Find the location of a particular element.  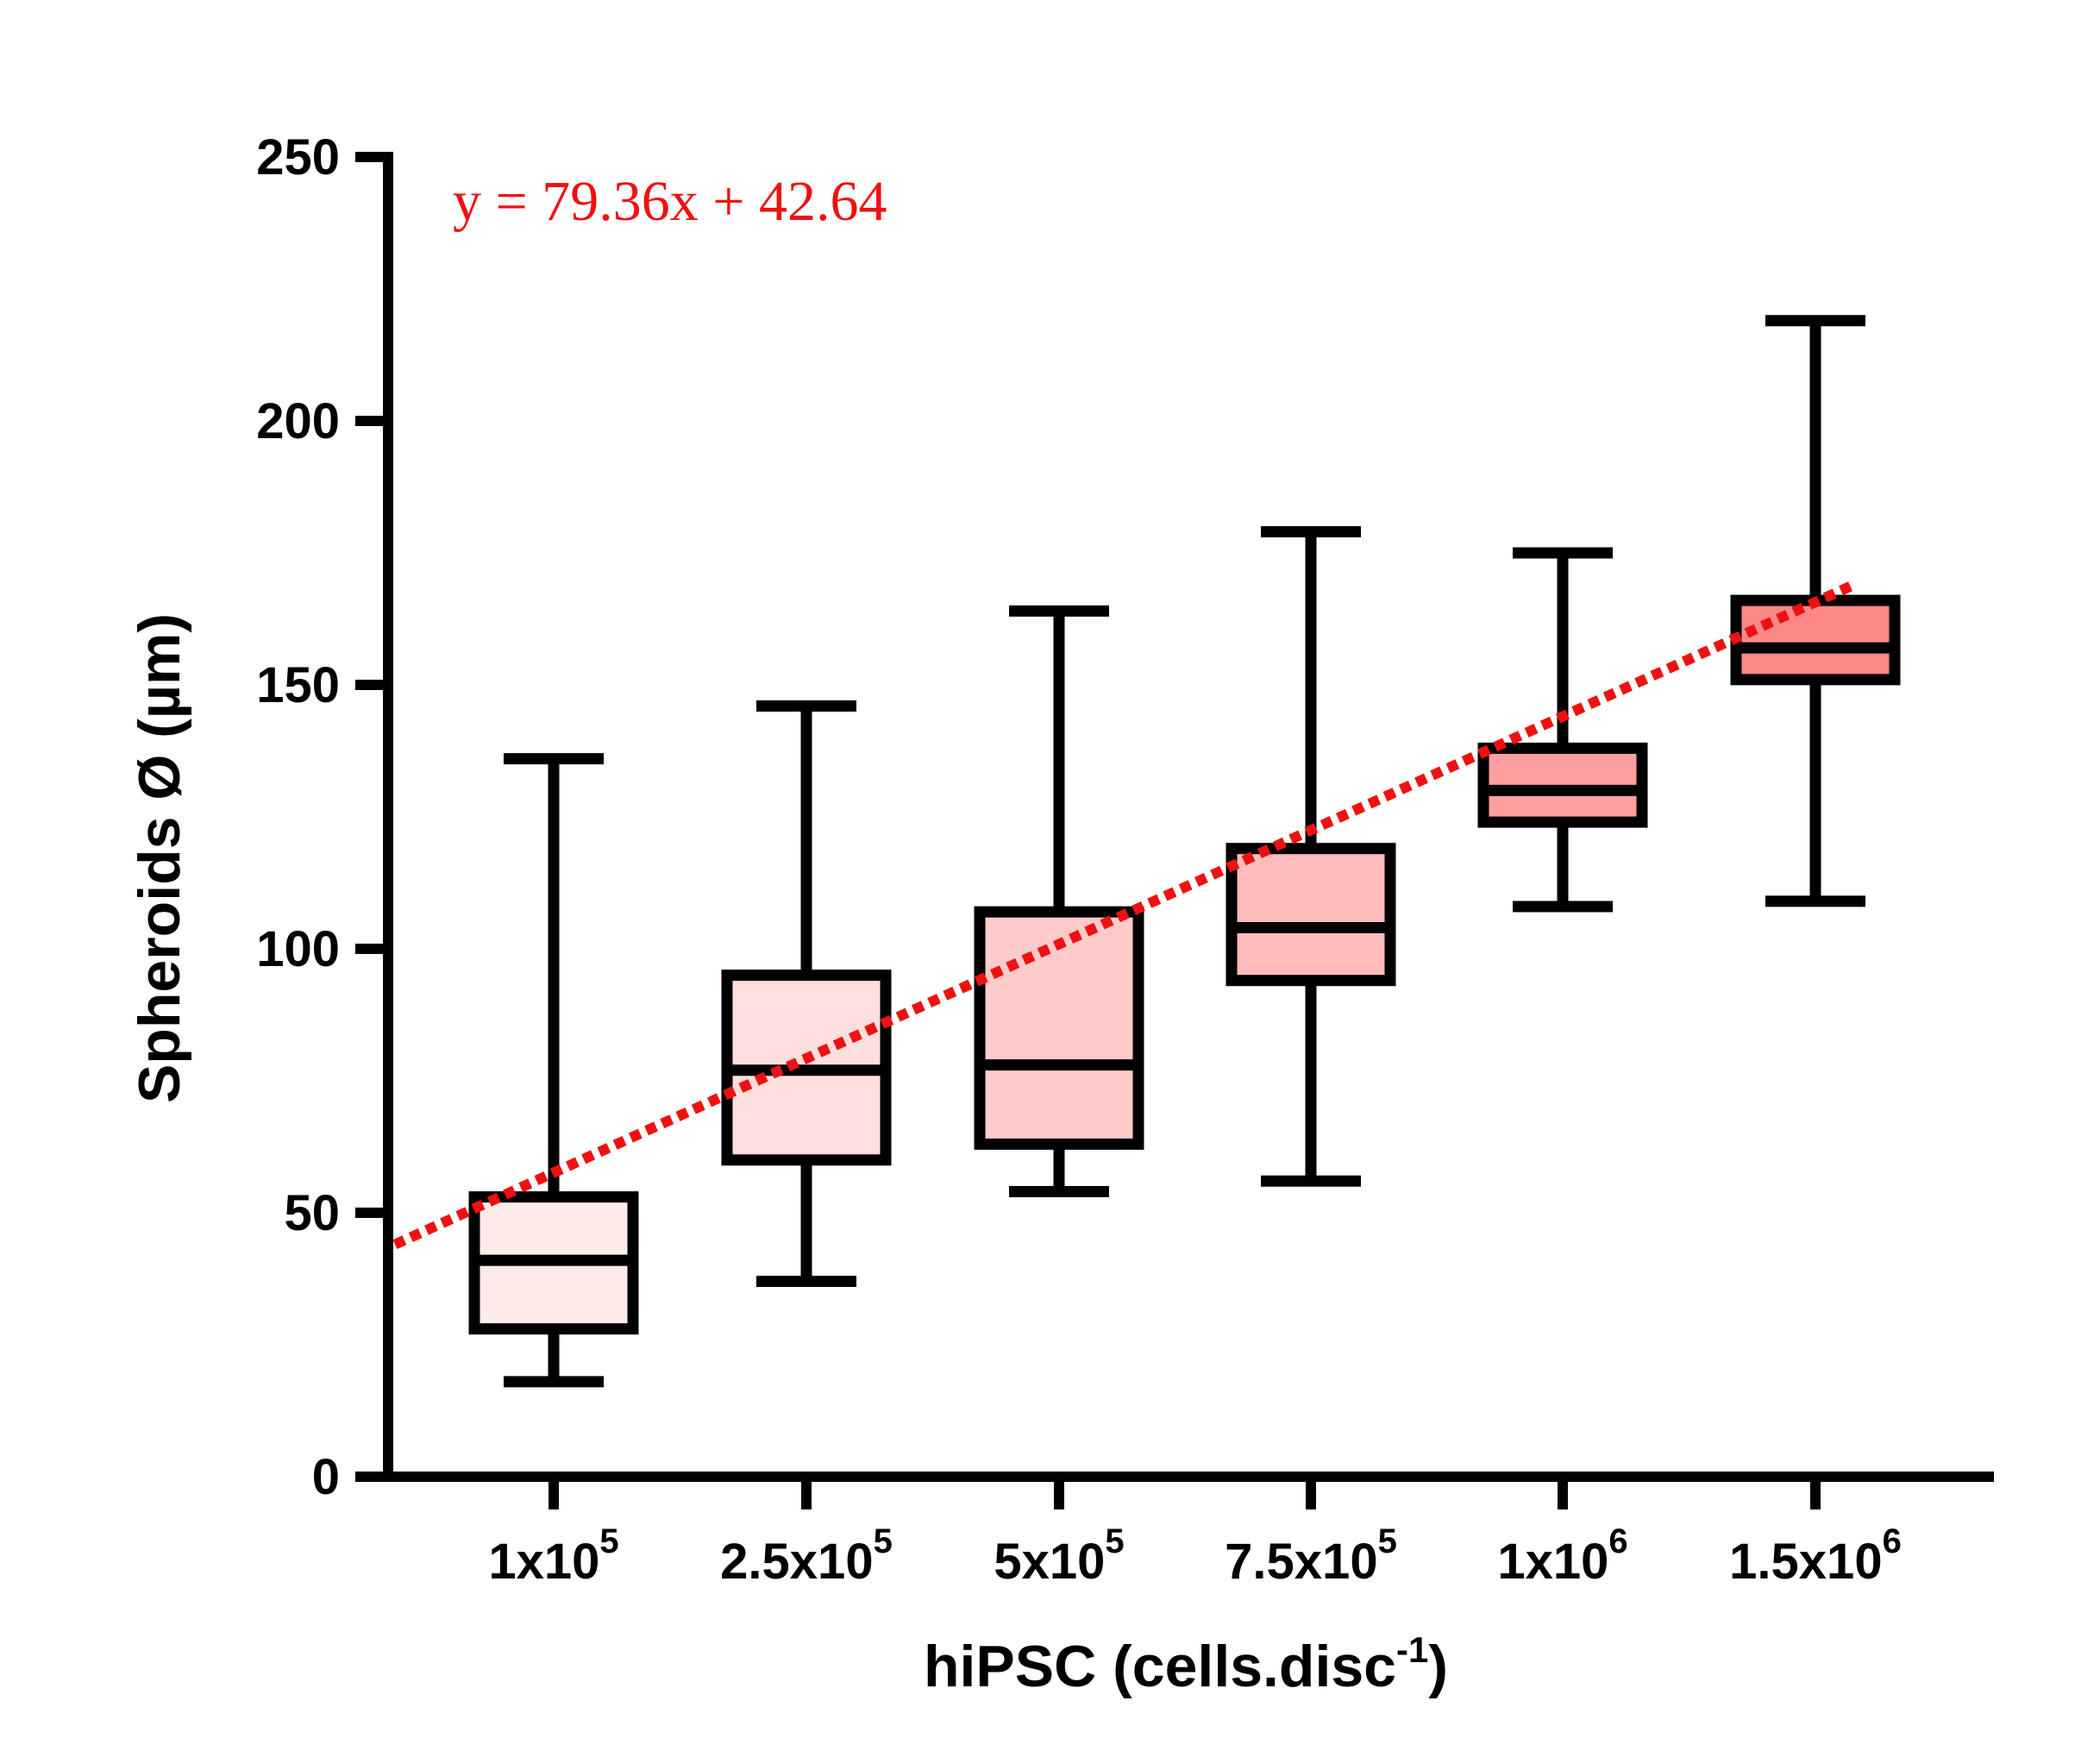

x-axis-title-base: hiPSC (cells.disc is located at coordinates (1160, 1666).